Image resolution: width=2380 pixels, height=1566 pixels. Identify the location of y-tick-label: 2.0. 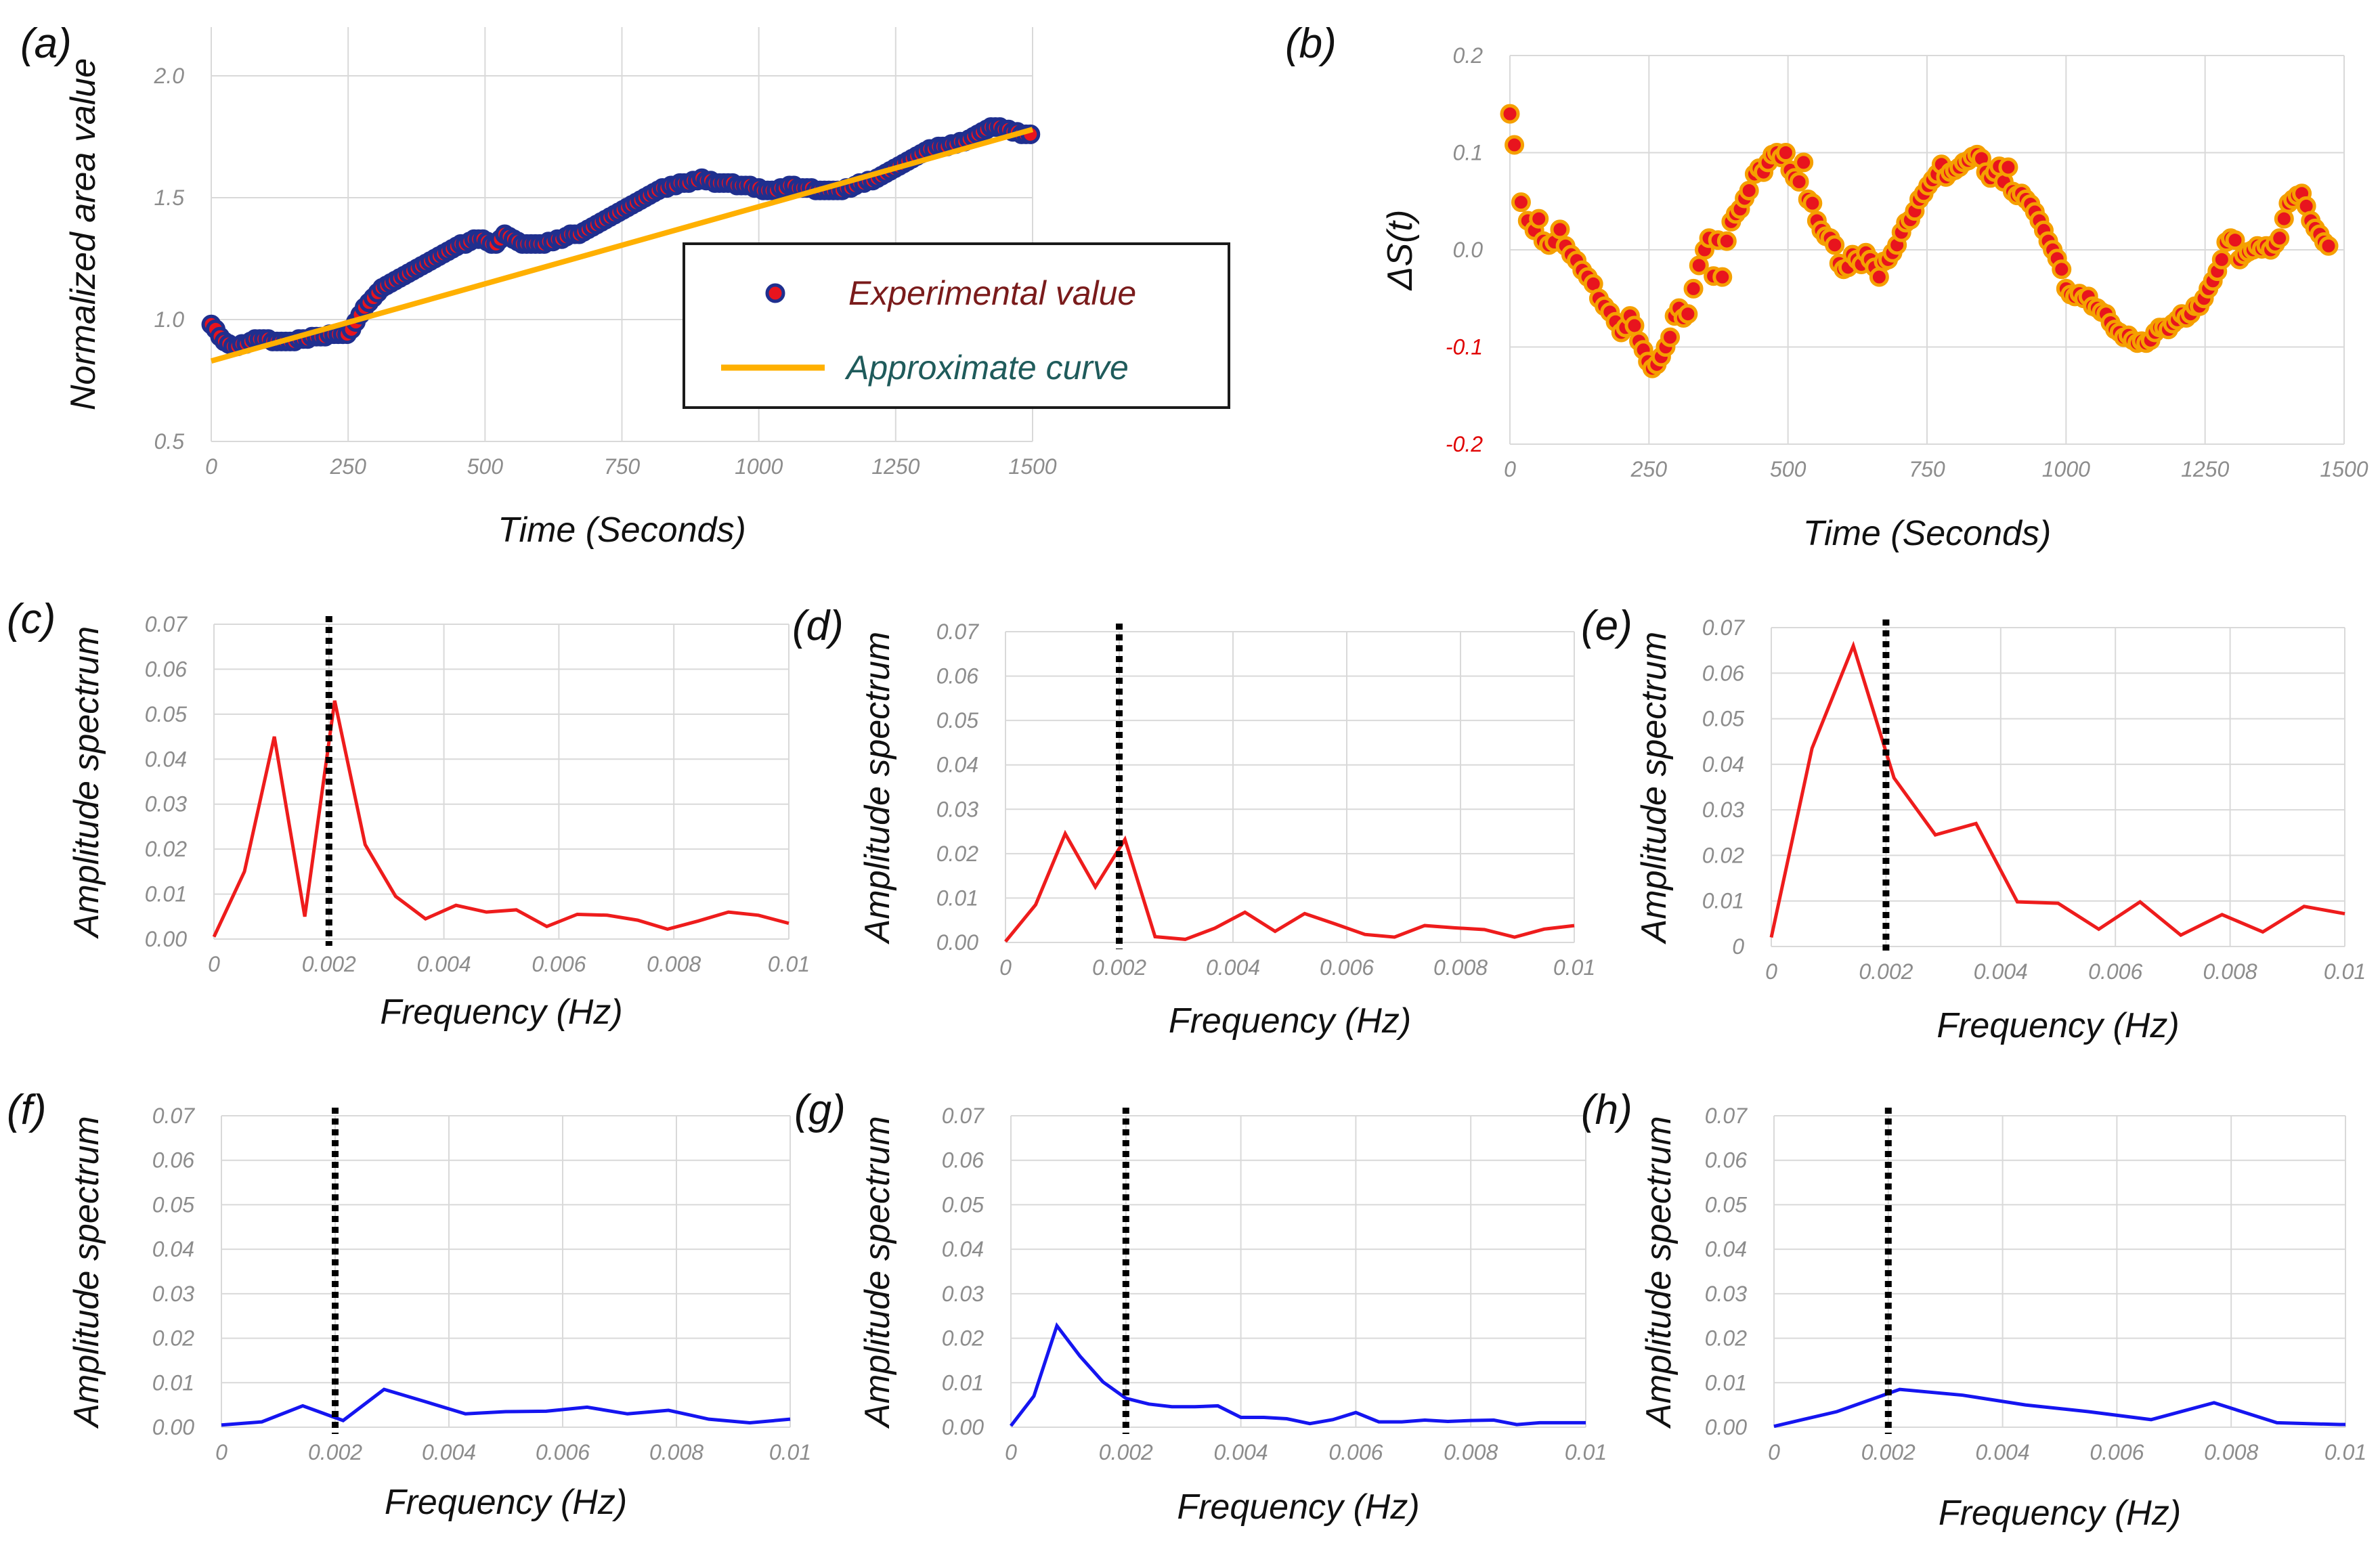
(170, 76).